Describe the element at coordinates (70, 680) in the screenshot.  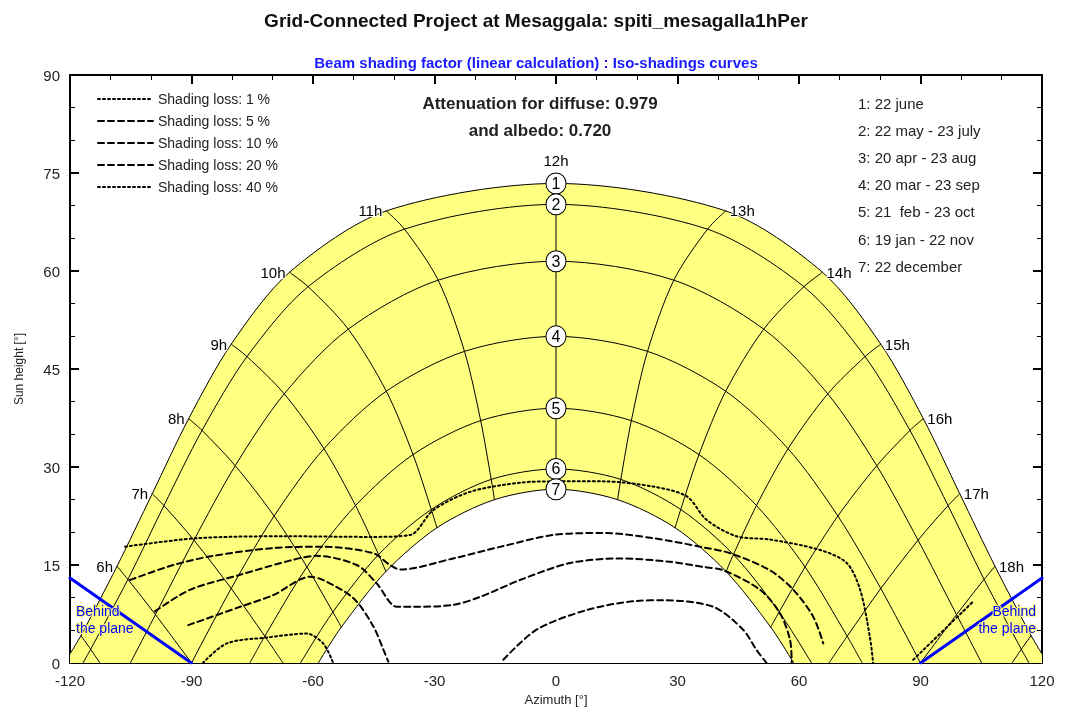
I see `x-tick-label: -120` at that location.